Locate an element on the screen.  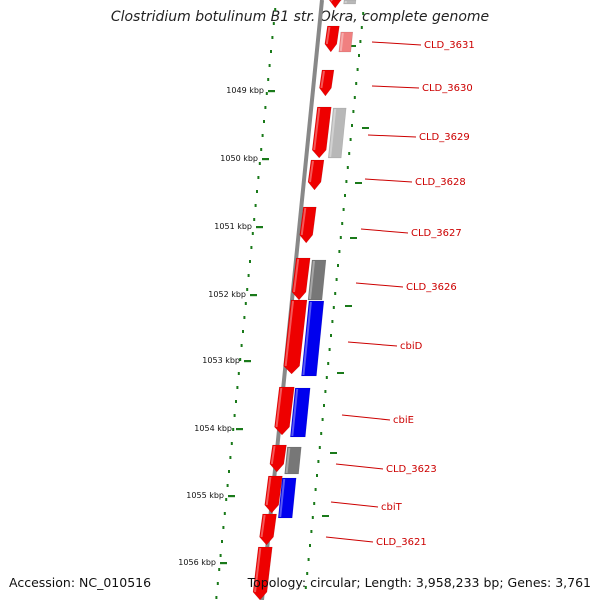
gene-label: CLD_3627 is located at coordinates (436, 233).